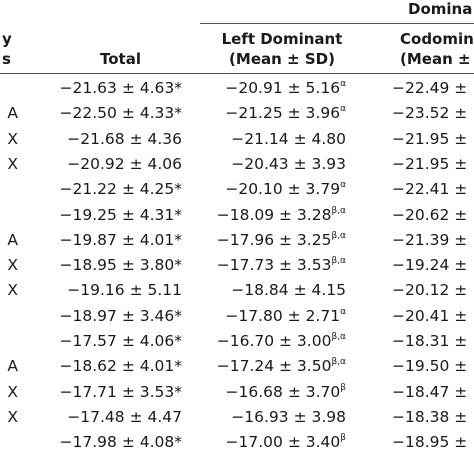 Image resolution: width=474 pixels, height=474 pixels. I want to click on table-row: A −22.50 ± 4.33* −21.25 ± 3.96α −23.52 ±, so click(237, 113).